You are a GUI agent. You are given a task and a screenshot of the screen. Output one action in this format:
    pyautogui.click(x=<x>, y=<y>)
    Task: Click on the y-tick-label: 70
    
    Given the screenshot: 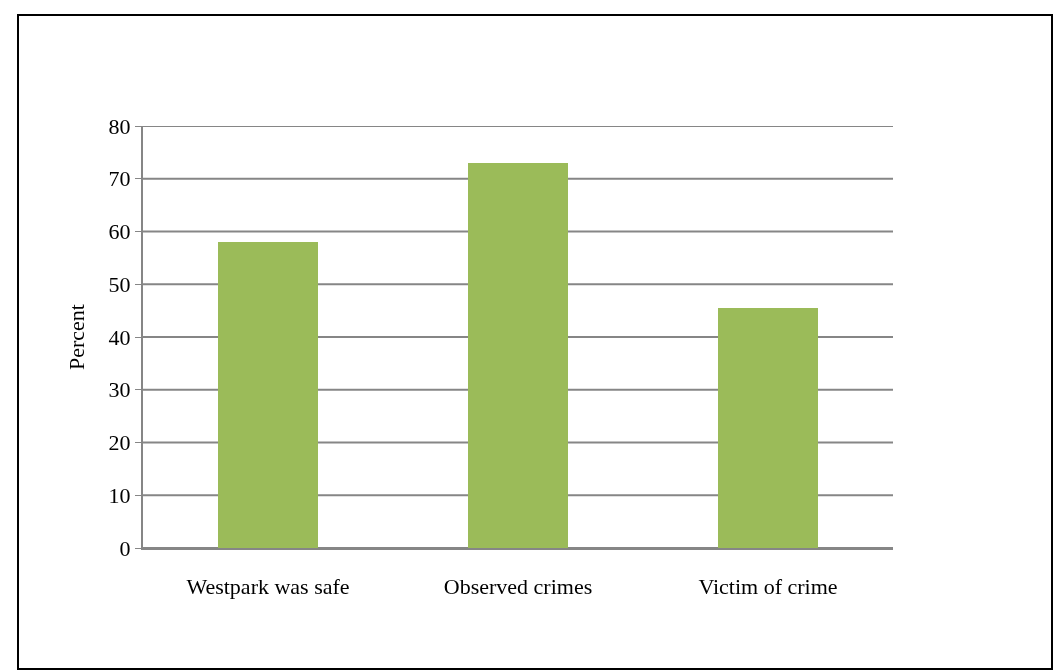 What is the action you would take?
    pyautogui.click(x=119, y=179)
    